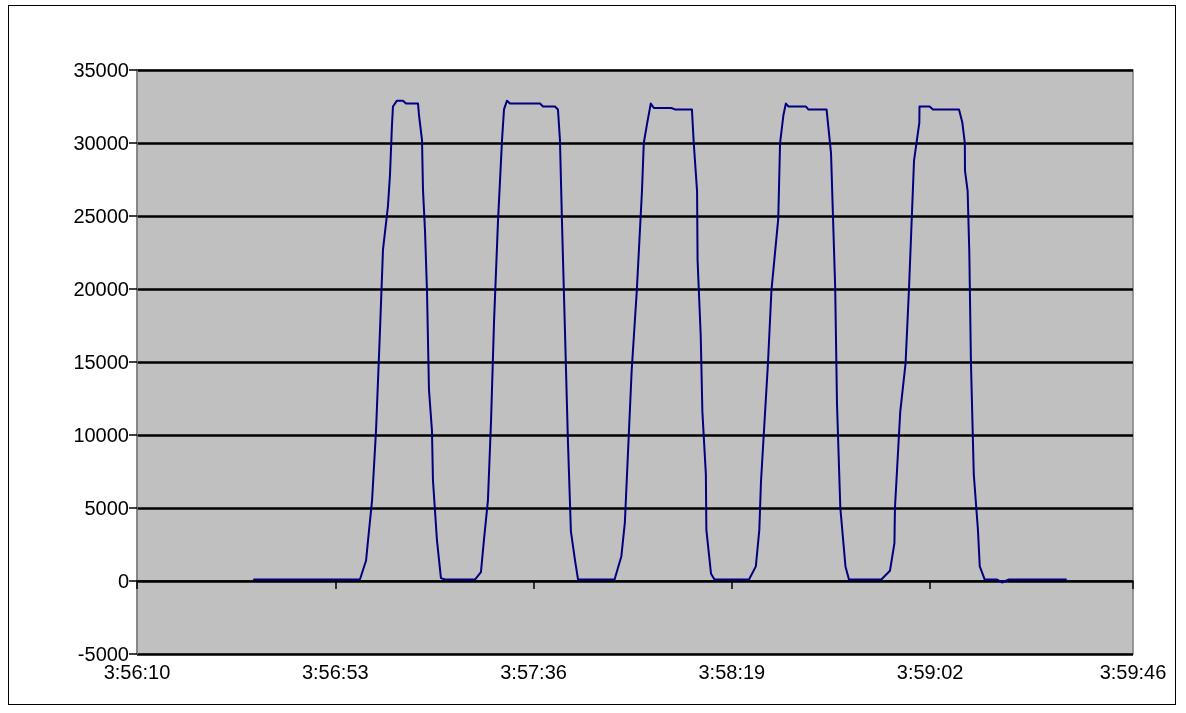  Describe the element at coordinates (106, 508) in the screenshot. I see `y-tick-label: 5000` at that location.